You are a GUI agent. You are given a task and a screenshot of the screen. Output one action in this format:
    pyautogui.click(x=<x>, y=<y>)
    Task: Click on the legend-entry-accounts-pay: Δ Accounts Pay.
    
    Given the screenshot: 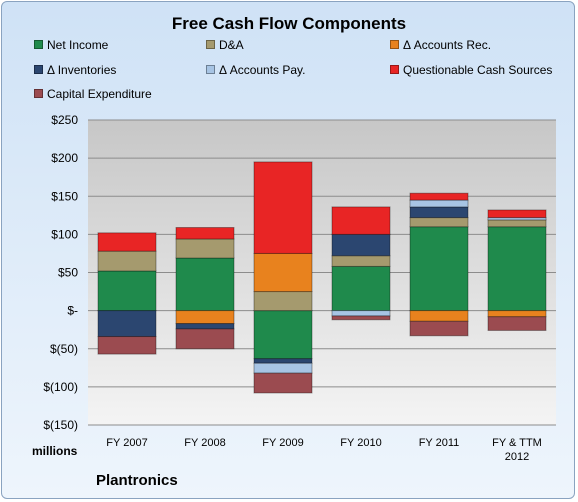 What is the action you would take?
    pyautogui.click(x=256, y=70)
    